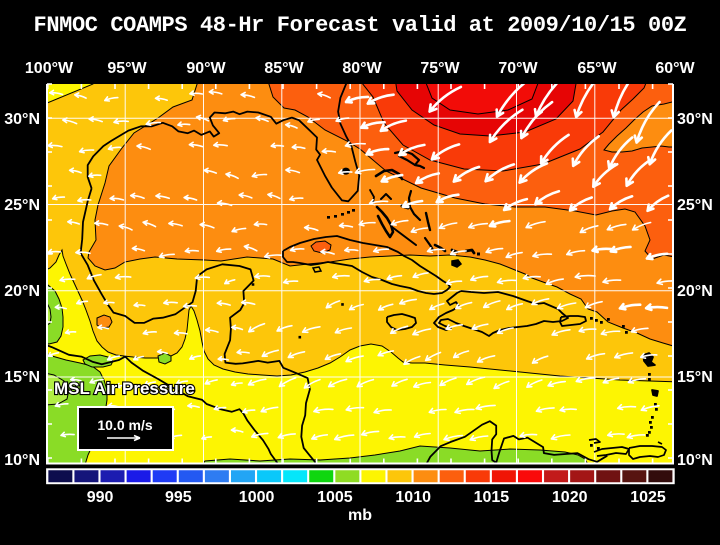 This screenshot has height=545, width=720. Describe the element at coordinates (124, 425) in the screenshot. I see `svg-text: 10.0 m/s` at that location.